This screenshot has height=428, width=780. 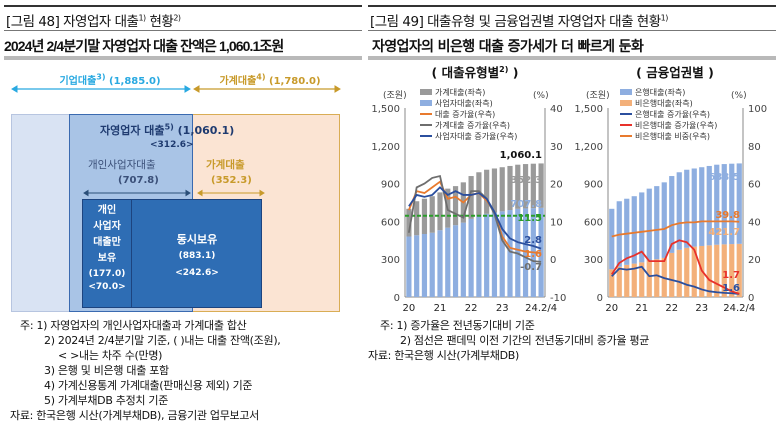 I want to click on chart2-ytick: 1,500, so click(x=588, y=109).